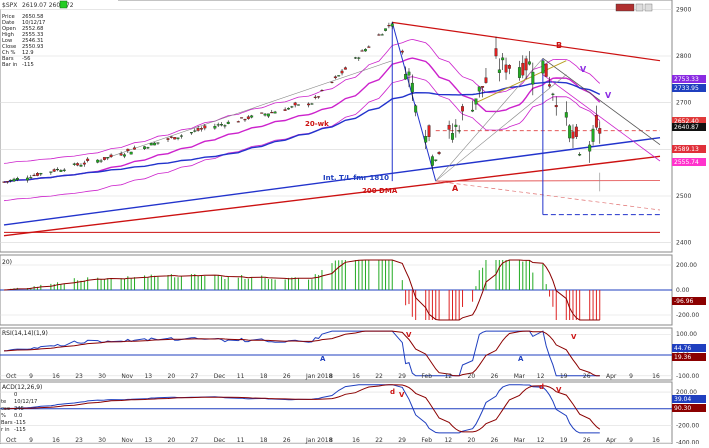 The width and height of the screenshot is (709, 448). What do you see at coordinates (559, 390) in the screenshot?
I see `macd-v-label-2: V` at bounding box center [559, 390].